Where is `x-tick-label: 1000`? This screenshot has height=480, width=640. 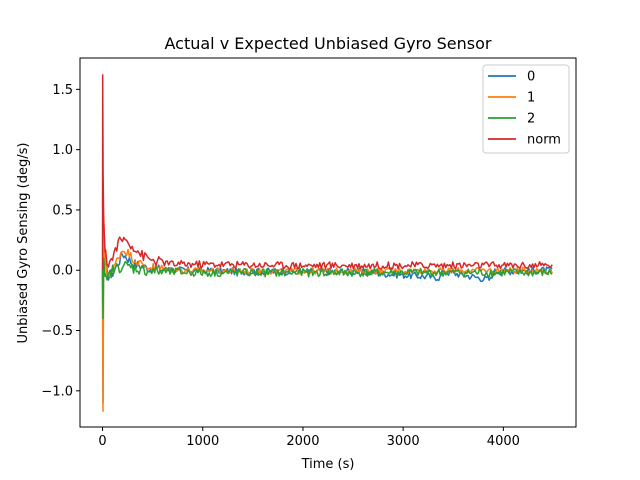
x-tick-label: 1000 is located at coordinates (202, 441).